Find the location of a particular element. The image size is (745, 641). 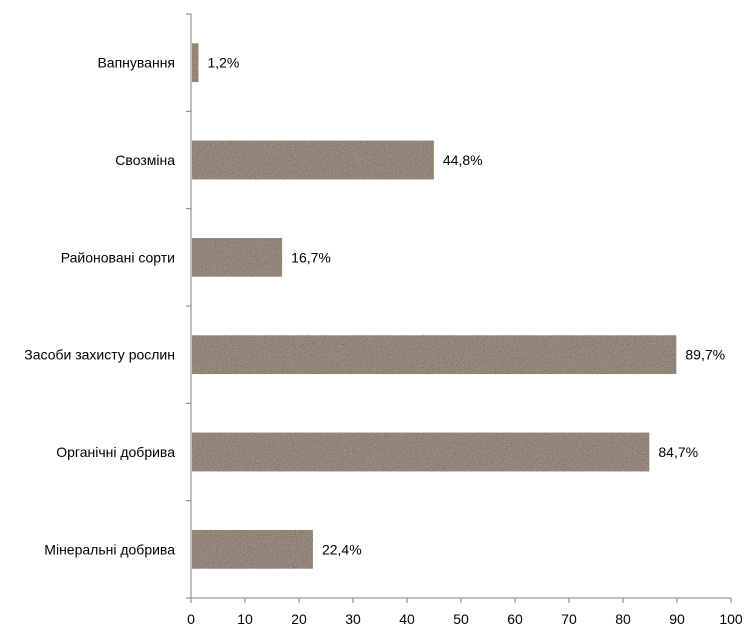

x-tick-label: 40 is located at coordinates (407, 619).